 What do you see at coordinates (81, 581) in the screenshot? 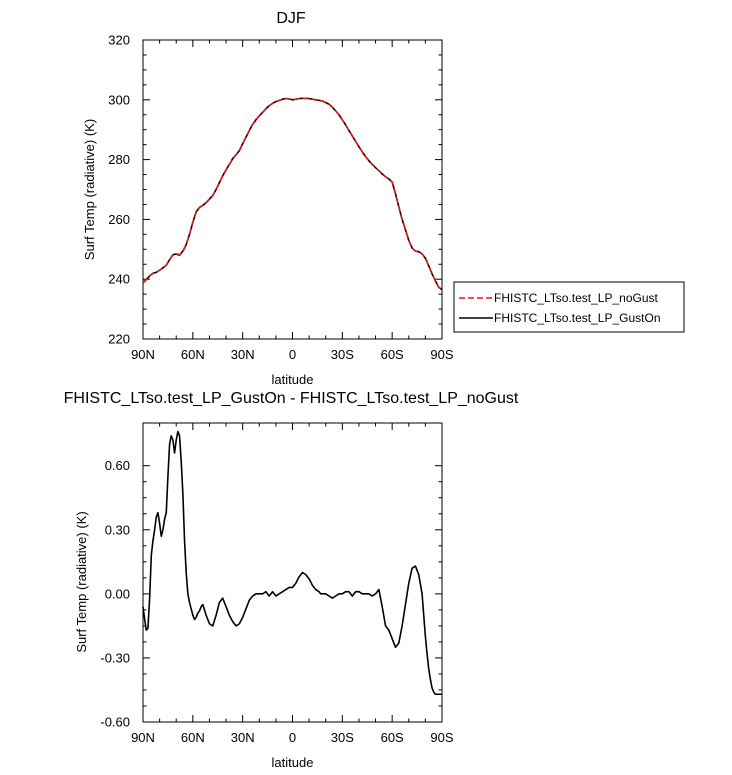
I see `bottom-y-axis-label: Surf Temp (radiative) (K)` at bounding box center [81, 581].